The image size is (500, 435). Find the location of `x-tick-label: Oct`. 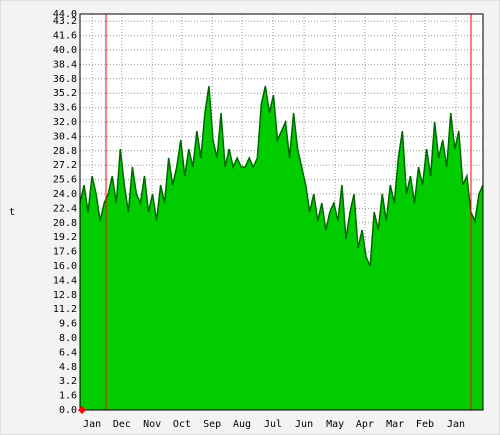

x-tick-label: Oct is located at coordinates (182, 424).